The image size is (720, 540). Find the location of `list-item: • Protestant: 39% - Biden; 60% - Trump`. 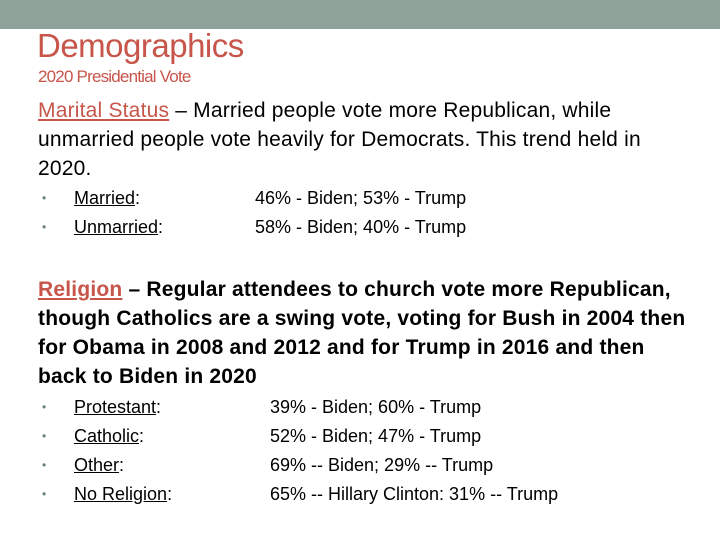

list-item: • Protestant: 39% - Biden; 60% - Trump is located at coordinates (363, 407).